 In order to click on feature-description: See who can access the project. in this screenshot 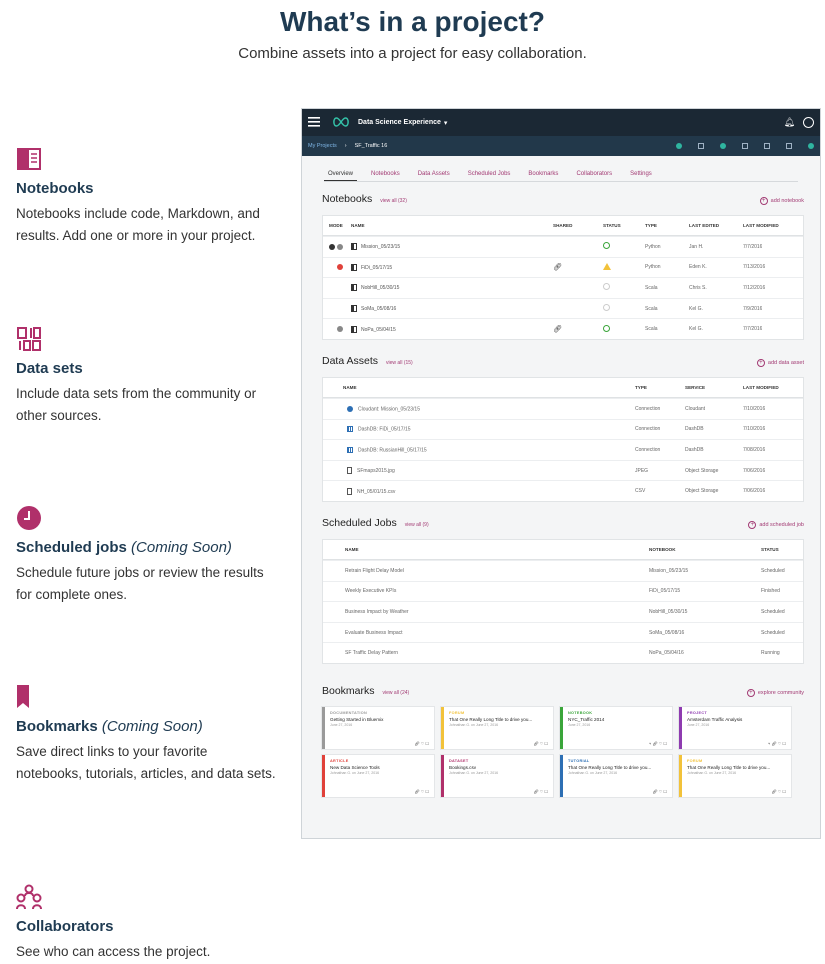, I will do `click(113, 951)`.